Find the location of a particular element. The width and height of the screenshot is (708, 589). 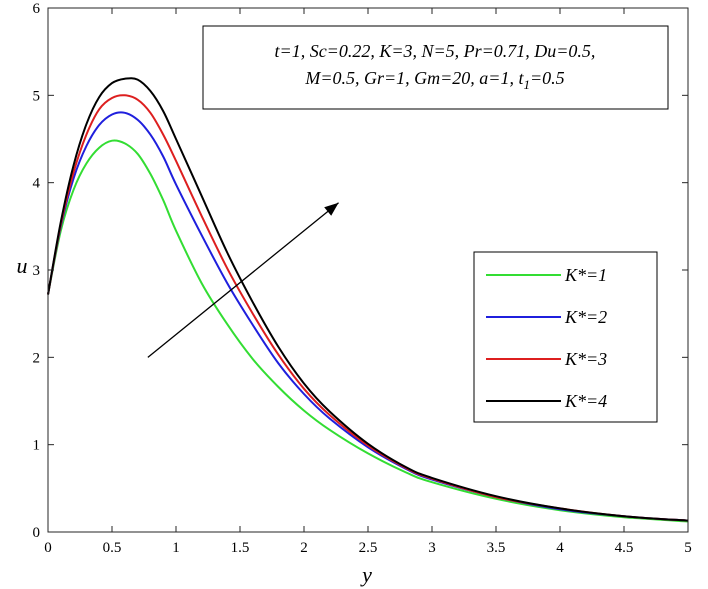

x-tick-label: 0 is located at coordinates (48, 548).